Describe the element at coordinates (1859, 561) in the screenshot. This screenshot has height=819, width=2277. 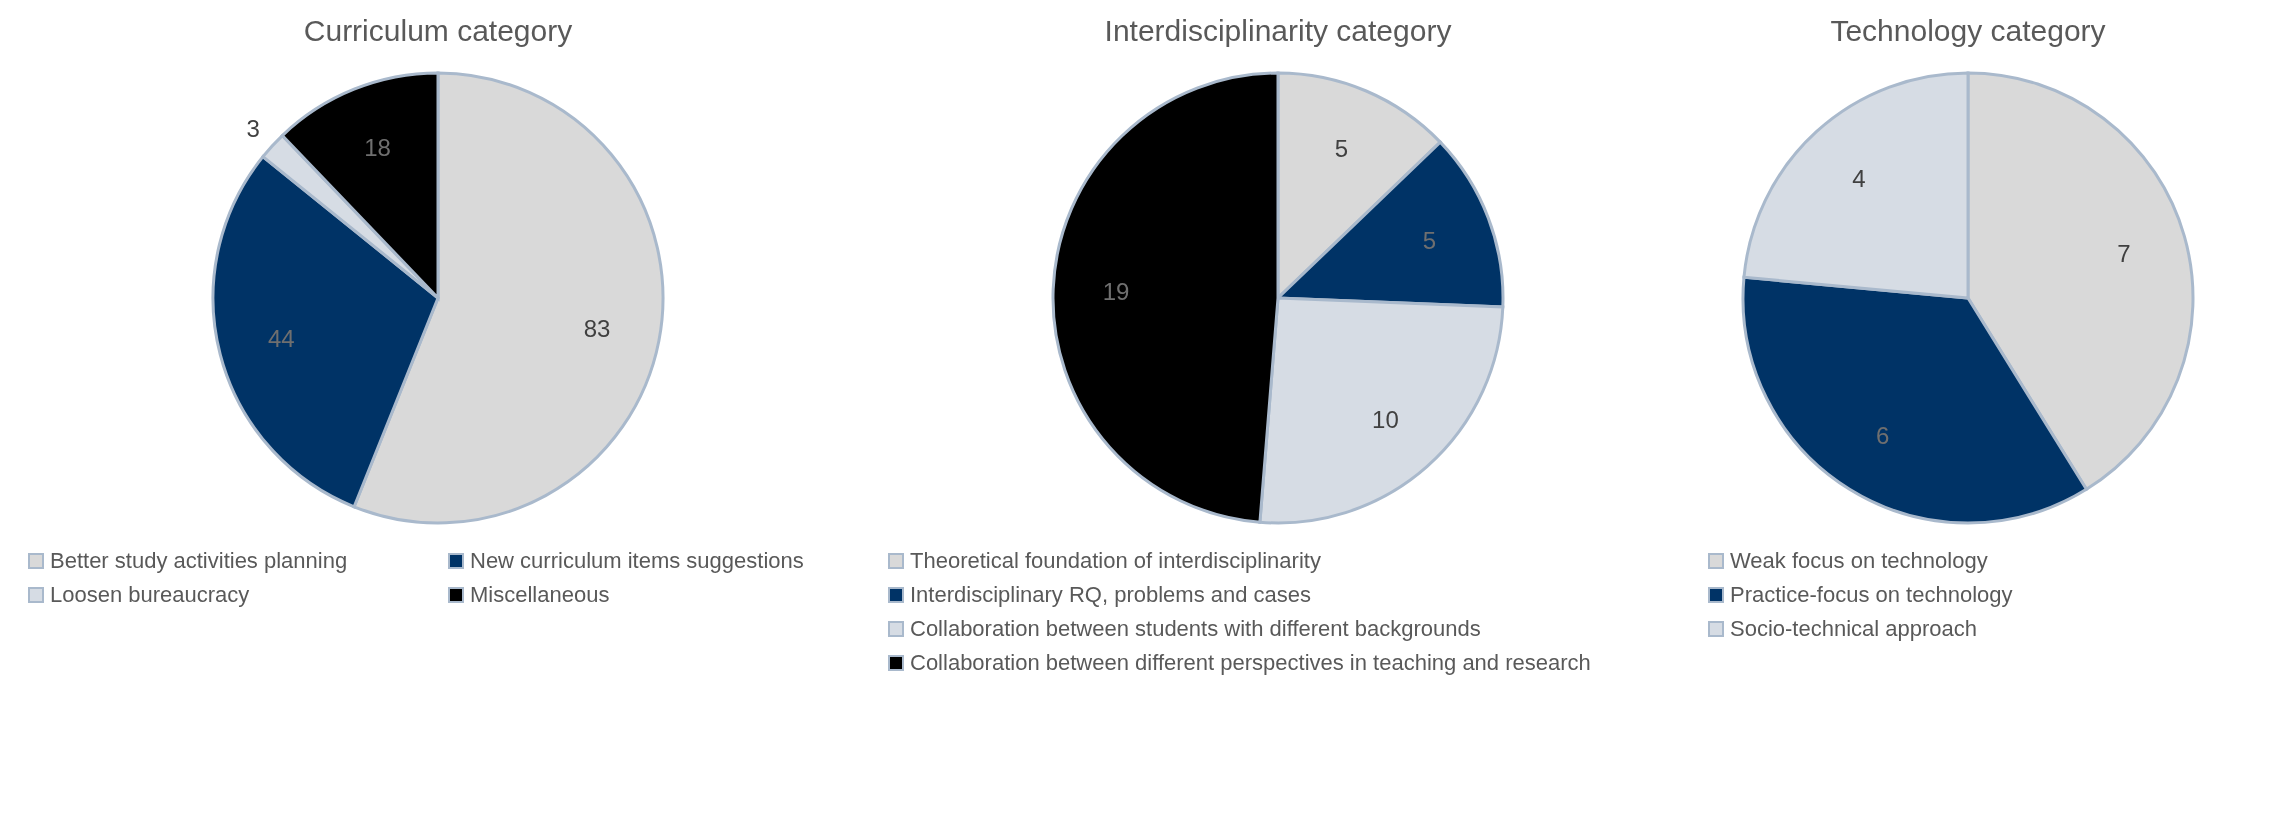
I see `legend-label: Weak focus on technology` at that location.